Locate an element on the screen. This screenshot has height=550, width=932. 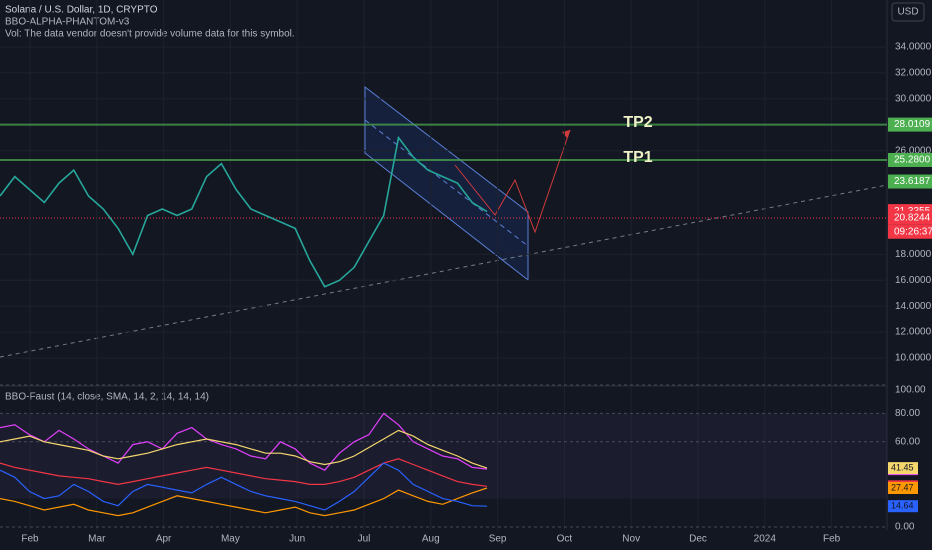
price-tag-label: 25.2800 is located at coordinates (912, 160).